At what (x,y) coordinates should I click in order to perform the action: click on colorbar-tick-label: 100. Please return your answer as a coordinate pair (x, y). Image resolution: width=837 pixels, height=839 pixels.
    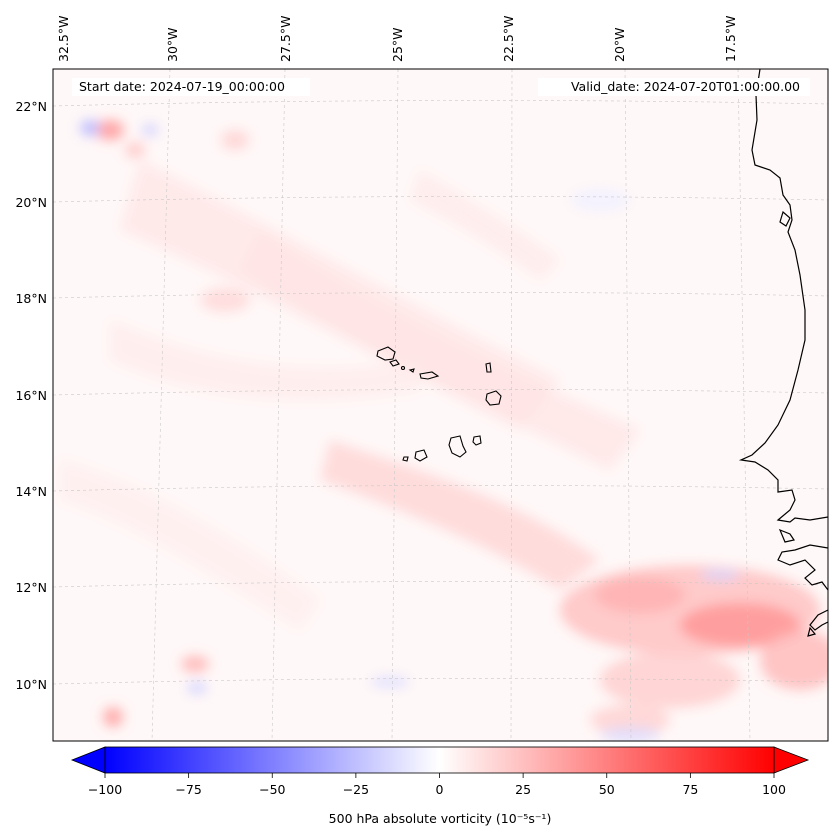
    Looking at the image, I should click on (774, 789).